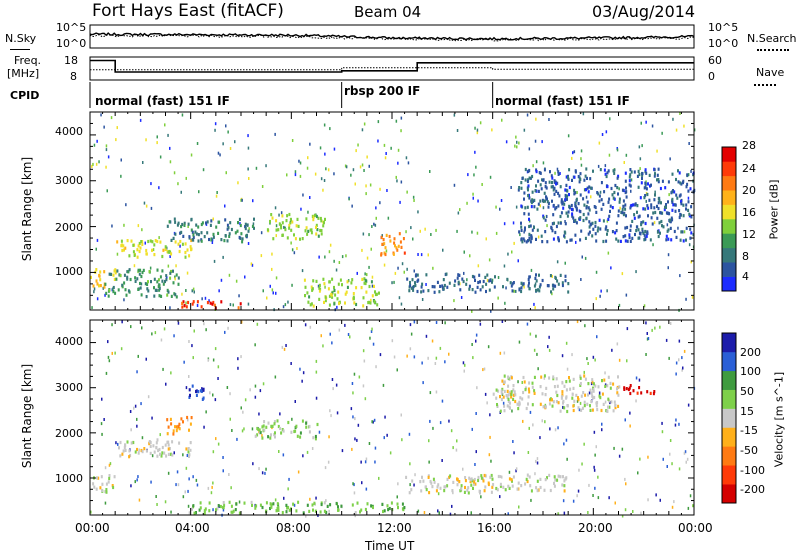  Describe the element at coordinates (392, 38) in the screenshot. I see `nsearch-line` at that location.